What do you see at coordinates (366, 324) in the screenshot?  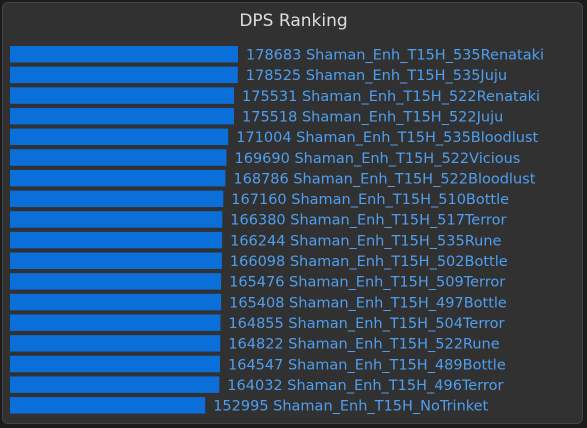 I see `bar-label-14: 164855 Shaman_Enh_T15H_504Terror` at bounding box center [366, 324].